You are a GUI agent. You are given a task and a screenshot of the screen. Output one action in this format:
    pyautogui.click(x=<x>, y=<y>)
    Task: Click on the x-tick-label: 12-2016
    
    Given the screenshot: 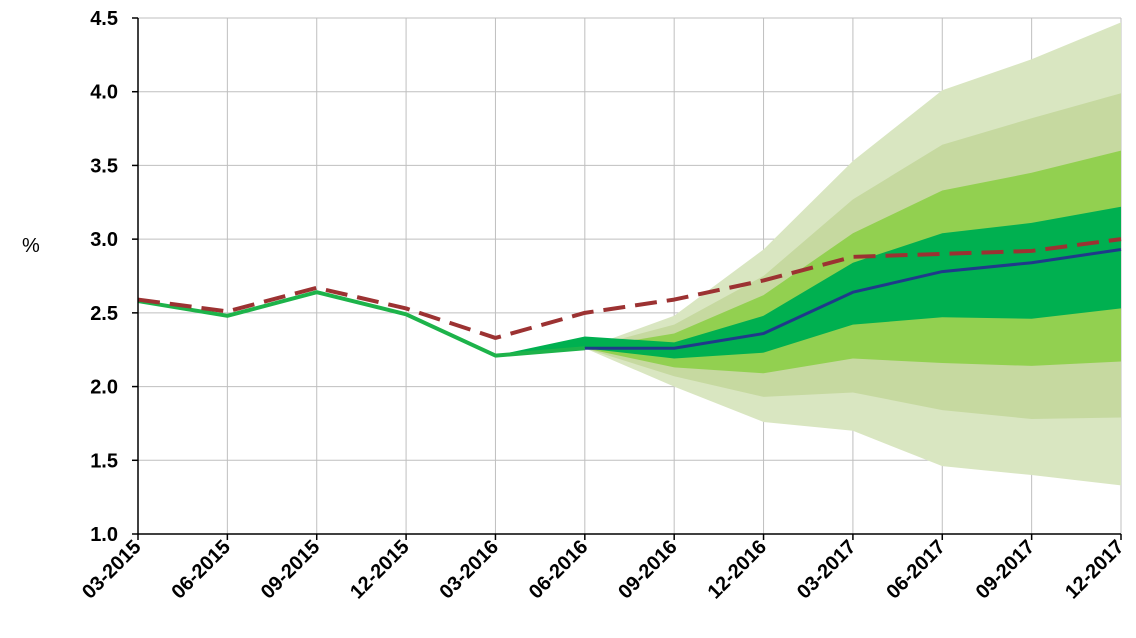 What is the action you would take?
    pyautogui.click(x=737, y=569)
    